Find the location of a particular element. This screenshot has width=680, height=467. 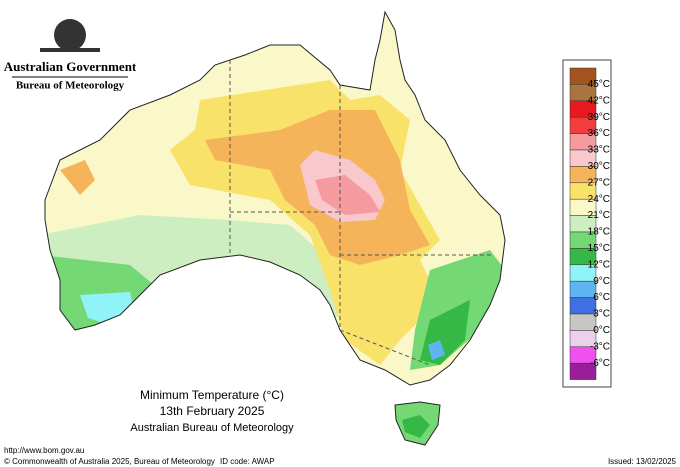

legend-label: 3°C is located at coordinates (601, 314).